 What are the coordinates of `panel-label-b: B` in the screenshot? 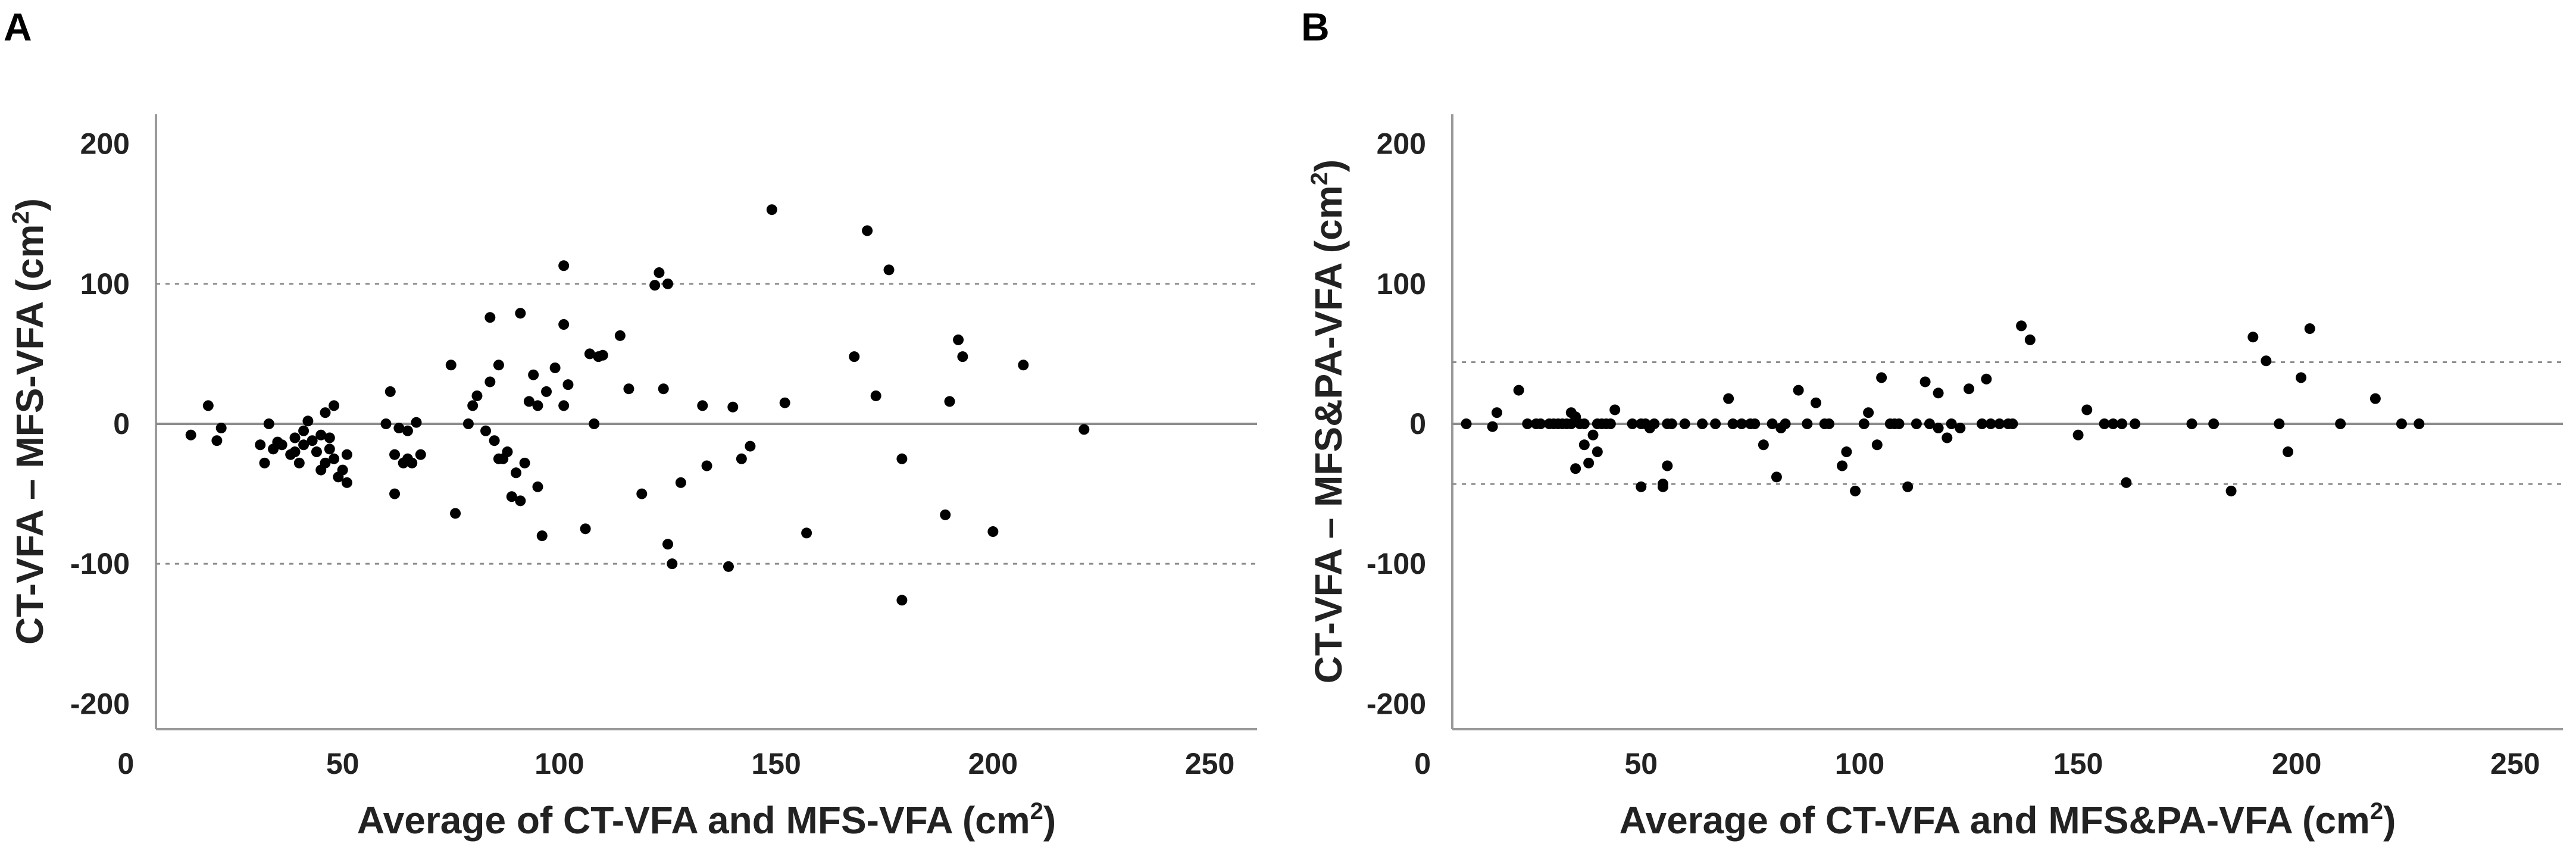 It's located at (1315, 27).